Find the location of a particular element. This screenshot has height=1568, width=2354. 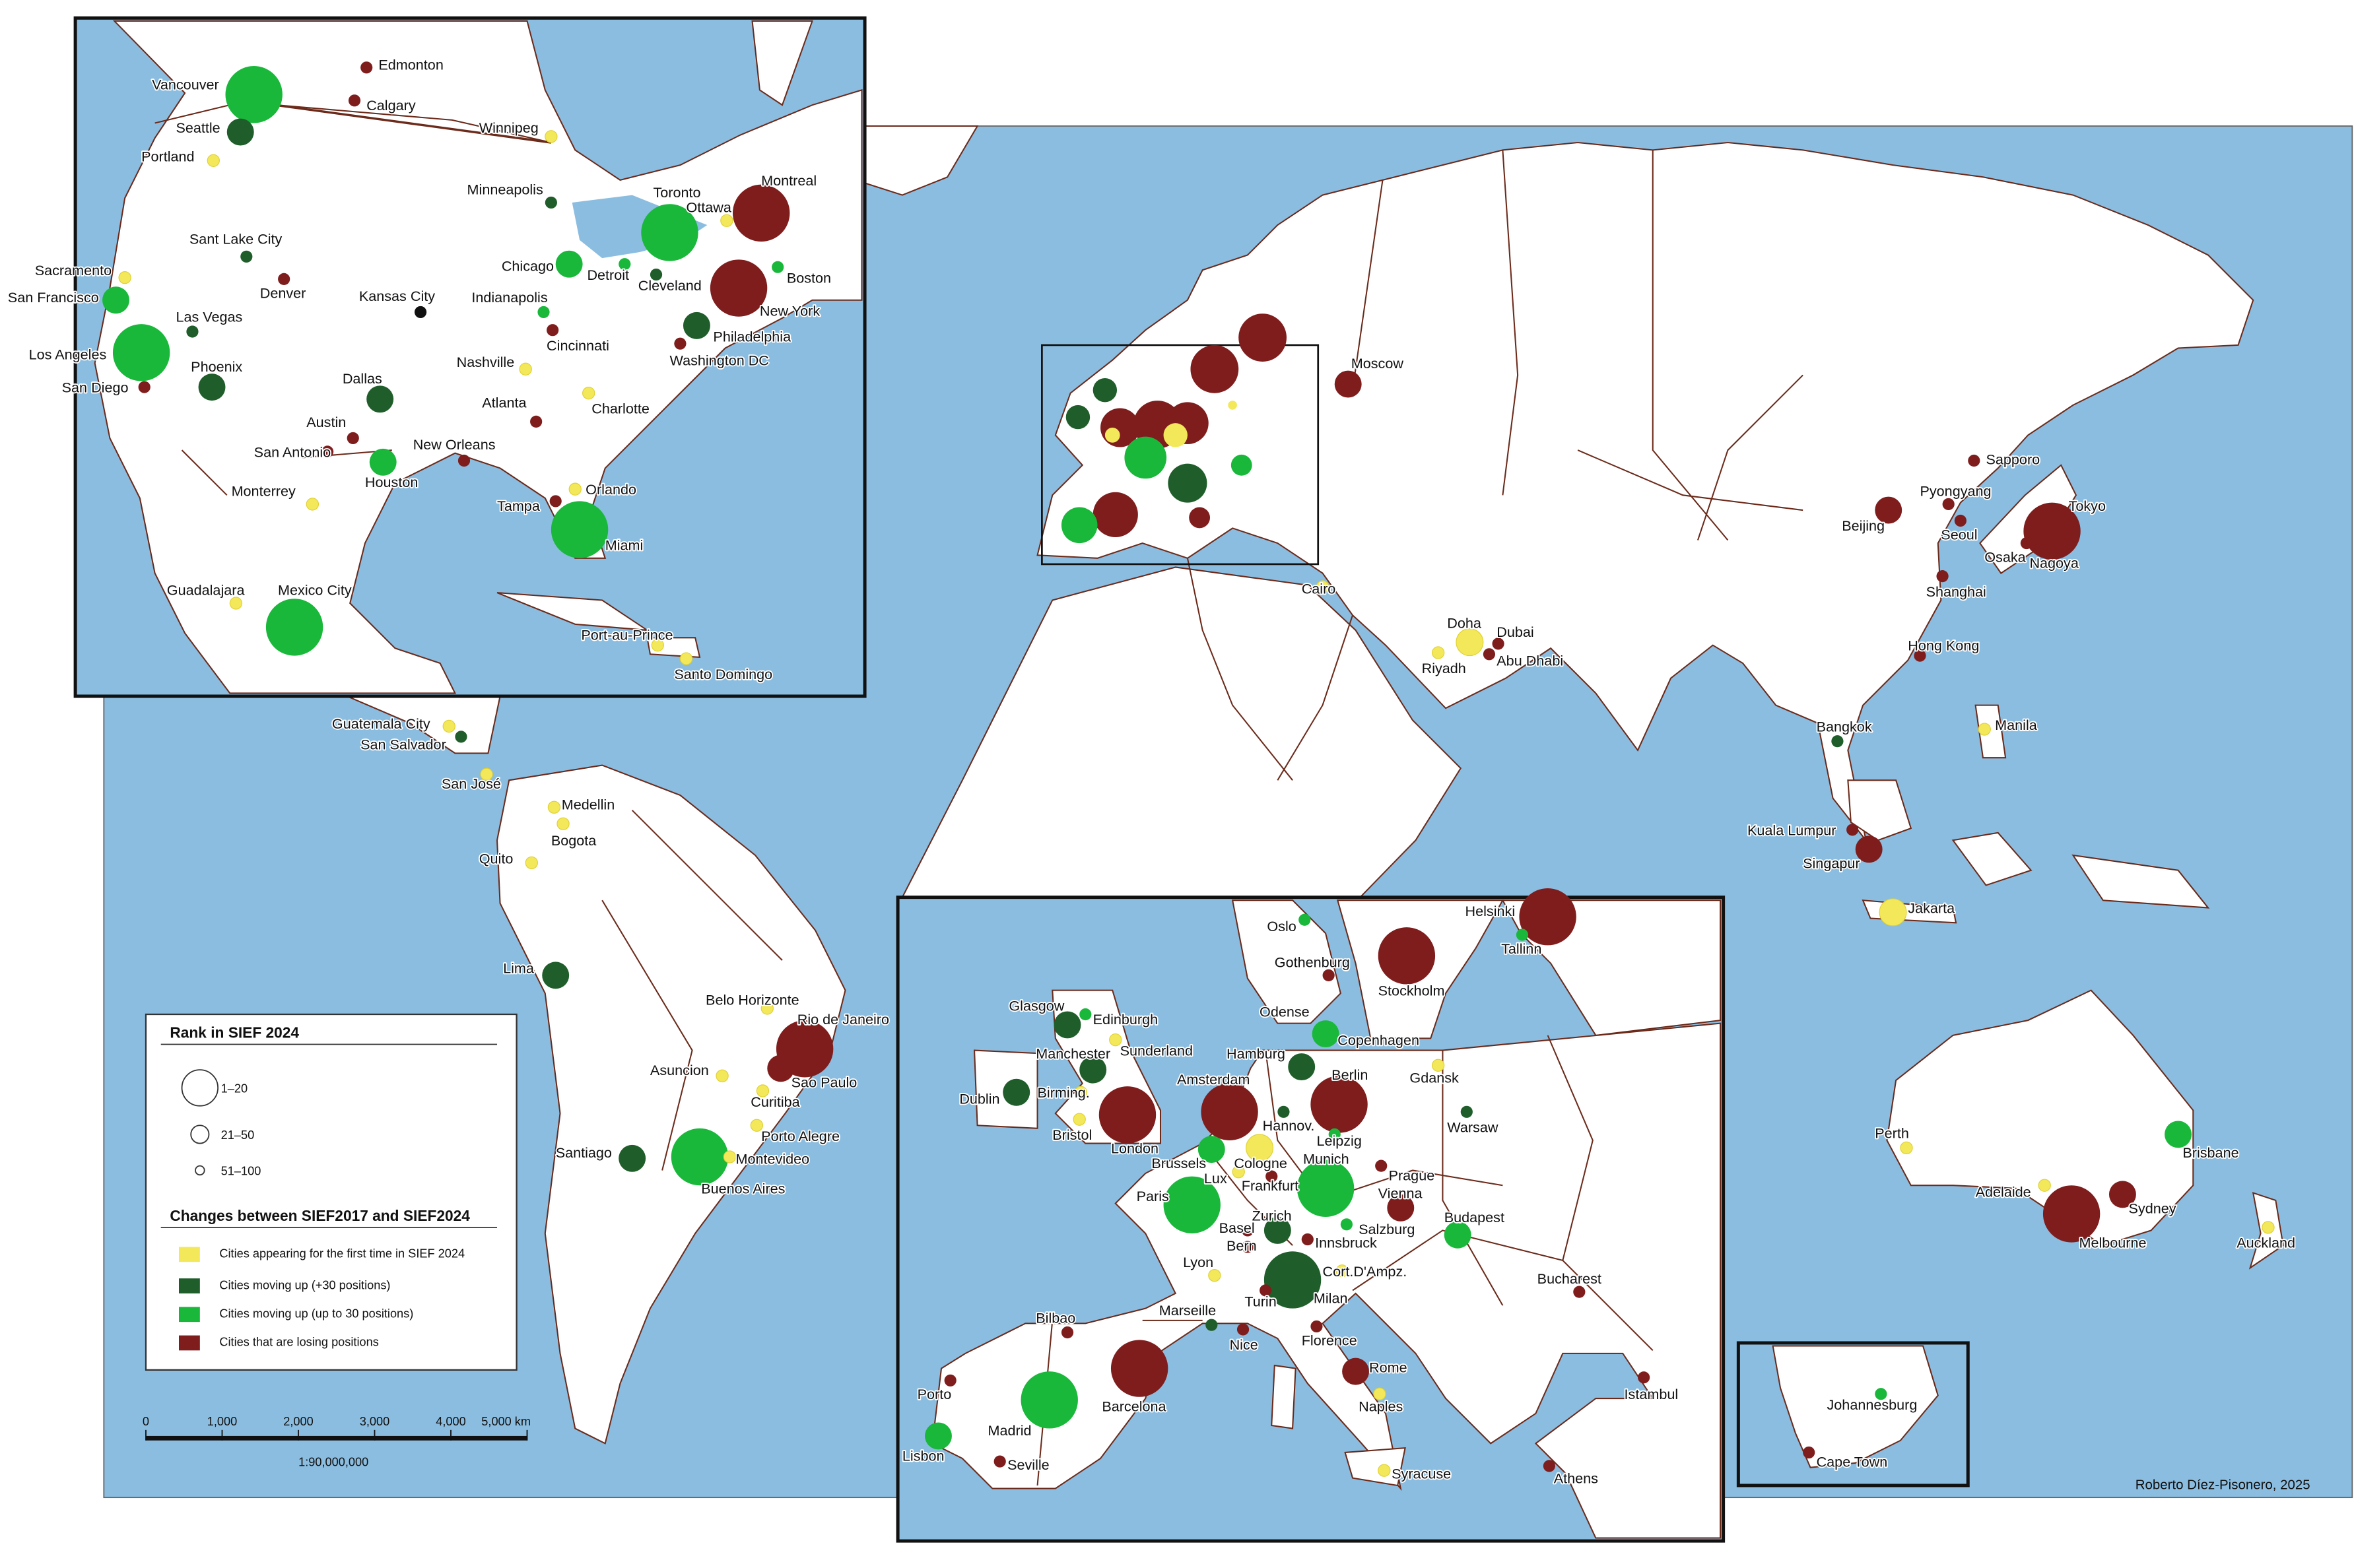

city-label: Brisbane is located at coordinates (2210, 1152).